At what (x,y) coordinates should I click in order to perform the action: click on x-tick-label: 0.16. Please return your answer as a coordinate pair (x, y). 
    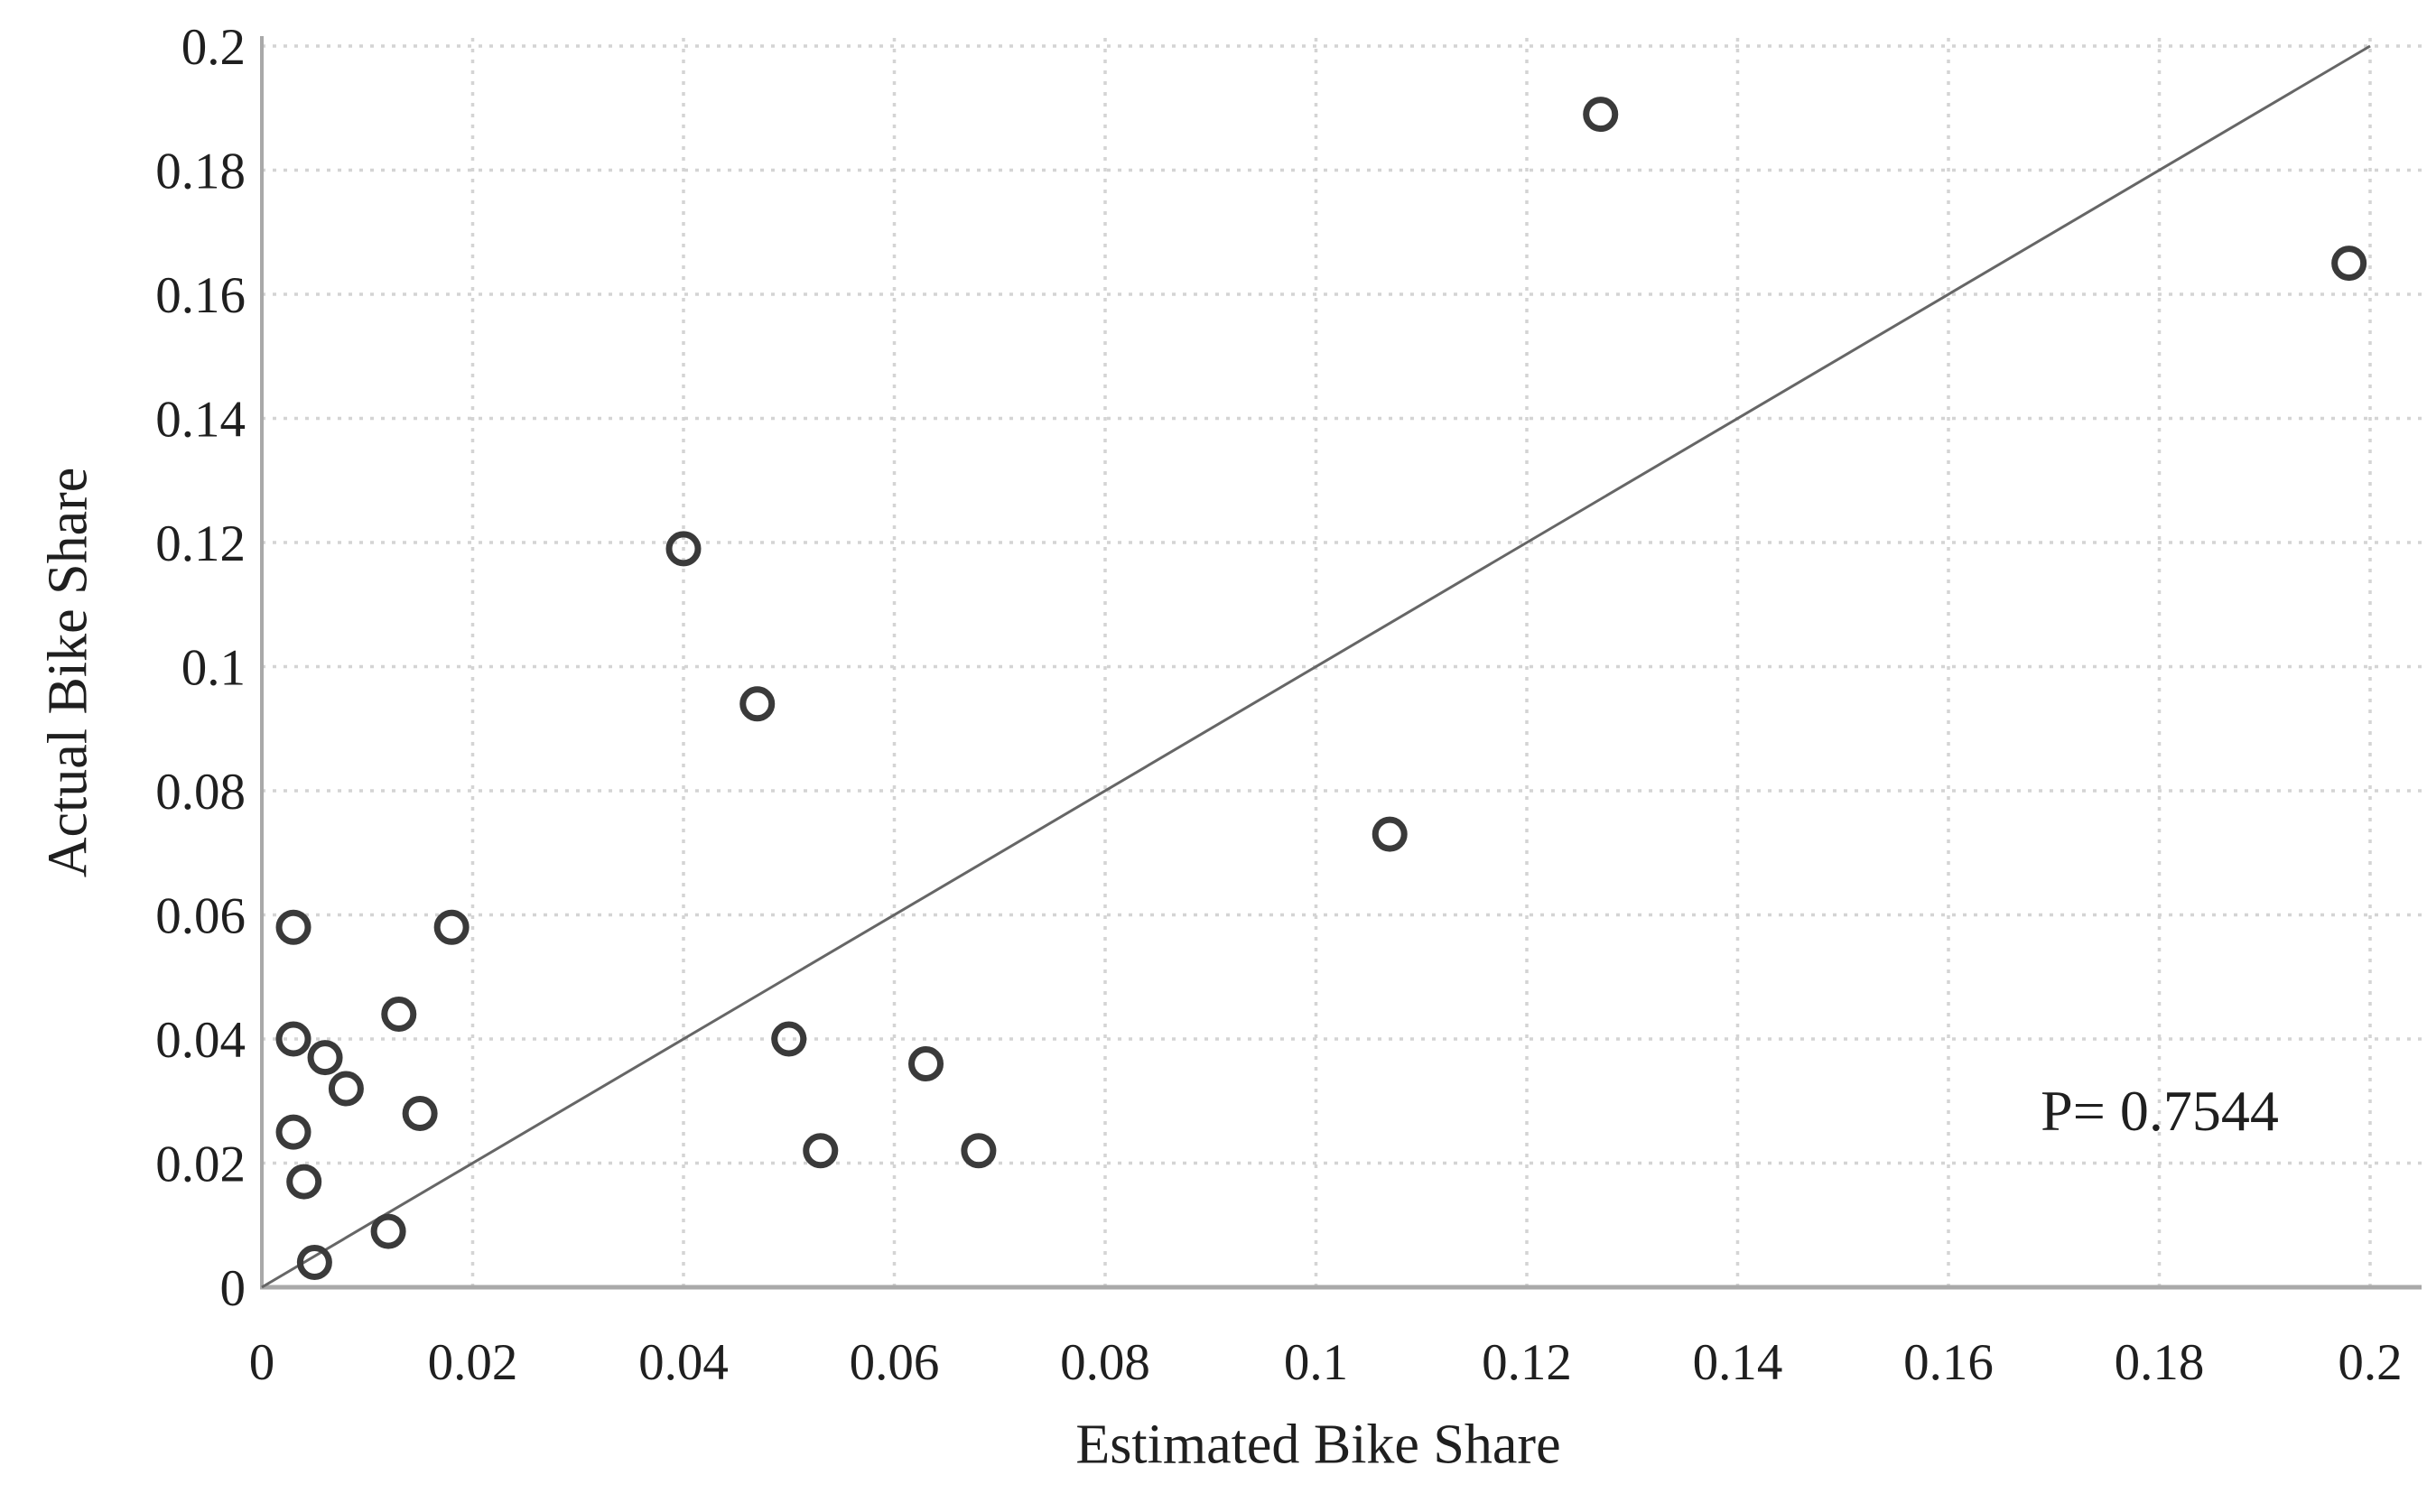
    Looking at the image, I should click on (1948, 1362).